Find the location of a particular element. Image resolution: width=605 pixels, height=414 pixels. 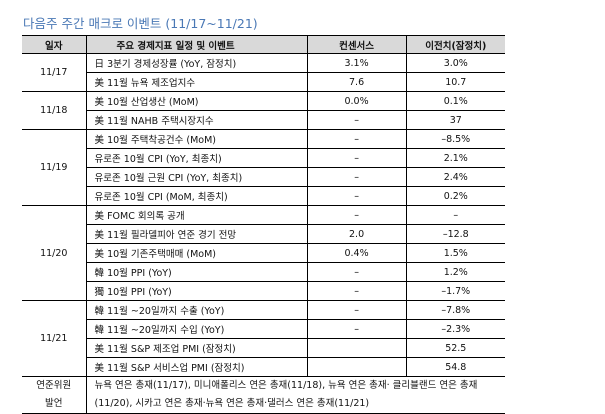

previous-cell: – is located at coordinates (455, 215).